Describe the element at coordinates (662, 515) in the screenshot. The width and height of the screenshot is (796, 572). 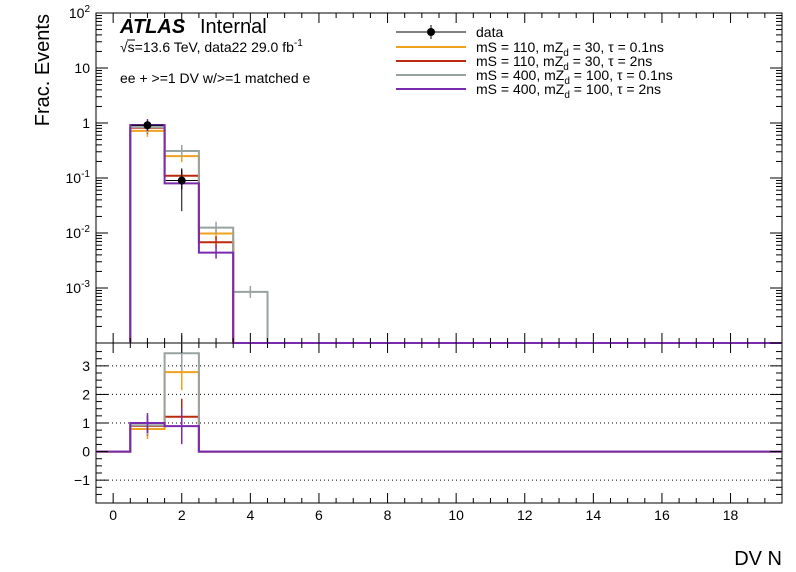
I see `x-tick-label: 16` at that location.